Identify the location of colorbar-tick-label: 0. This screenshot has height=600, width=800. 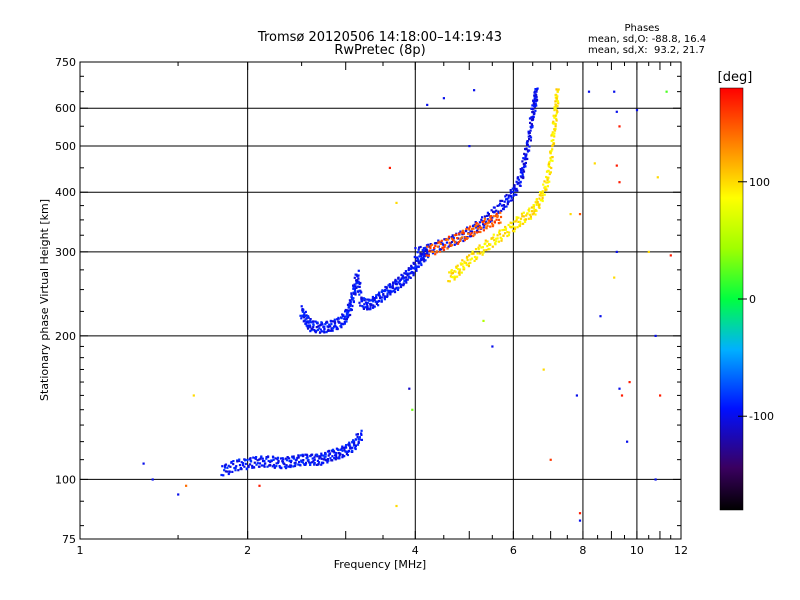
(752, 299).